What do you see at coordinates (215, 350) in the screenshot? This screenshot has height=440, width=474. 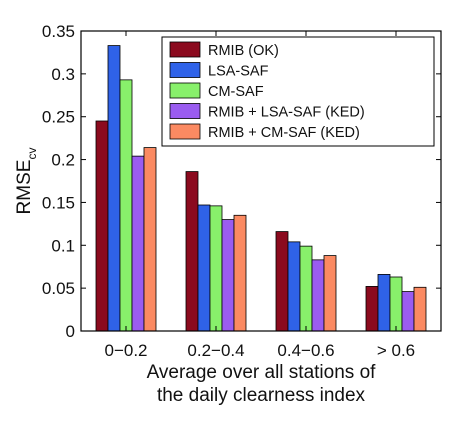 I see `x-tick-label: 0.2−0.4` at bounding box center [215, 350].